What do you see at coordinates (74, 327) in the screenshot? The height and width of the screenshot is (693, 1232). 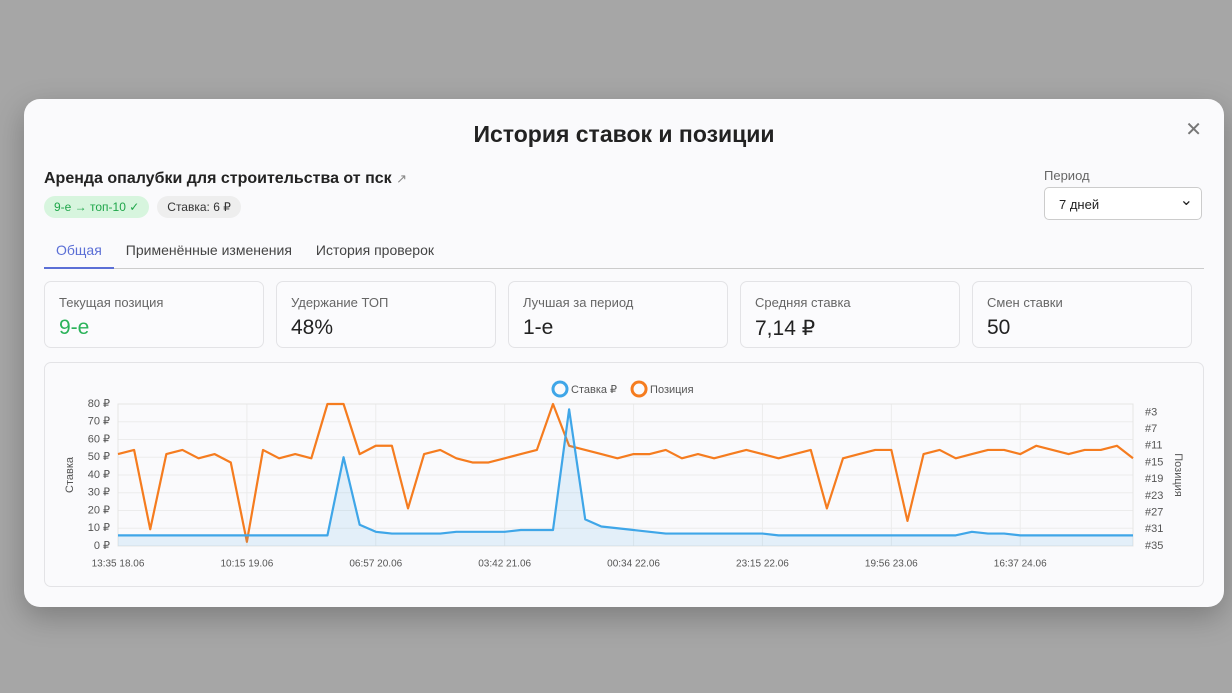 I see `stat-value: 9-е` at bounding box center [74, 327].